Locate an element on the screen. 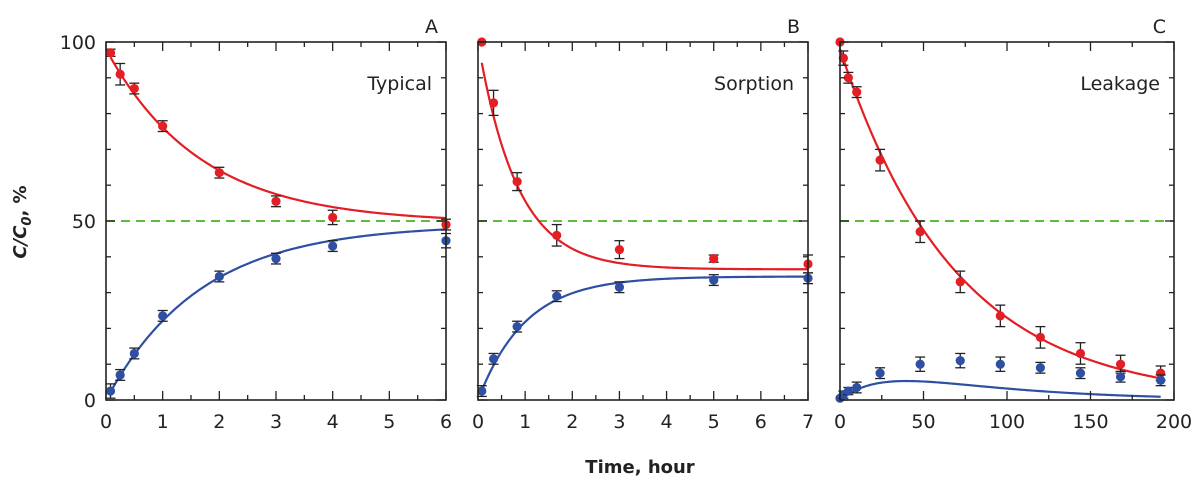  x-tick-label: 150 is located at coordinates (1090, 422).